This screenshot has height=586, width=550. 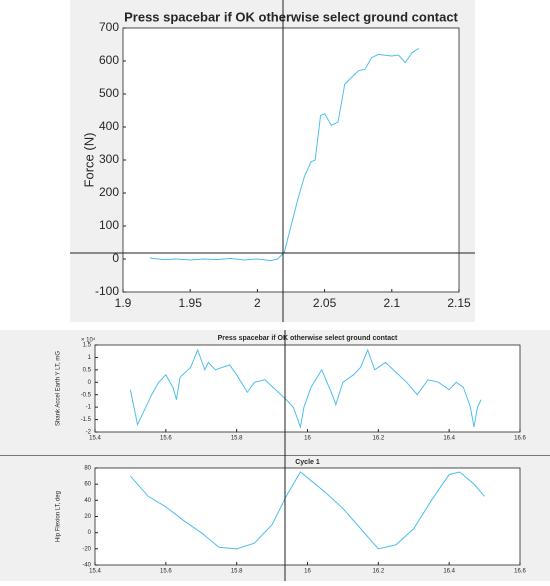 I want to click on y-tick-label: 400, so click(x=109, y=126).